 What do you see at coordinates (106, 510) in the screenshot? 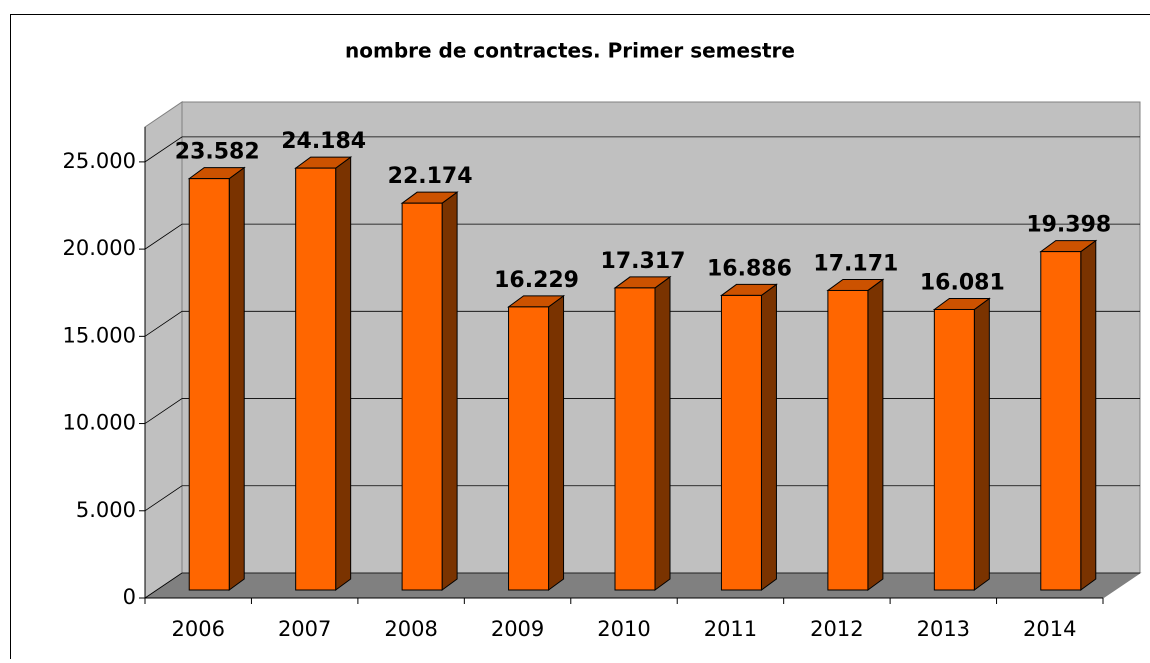
I see `y-tick-label: 5.000` at bounding box center [106, 510].